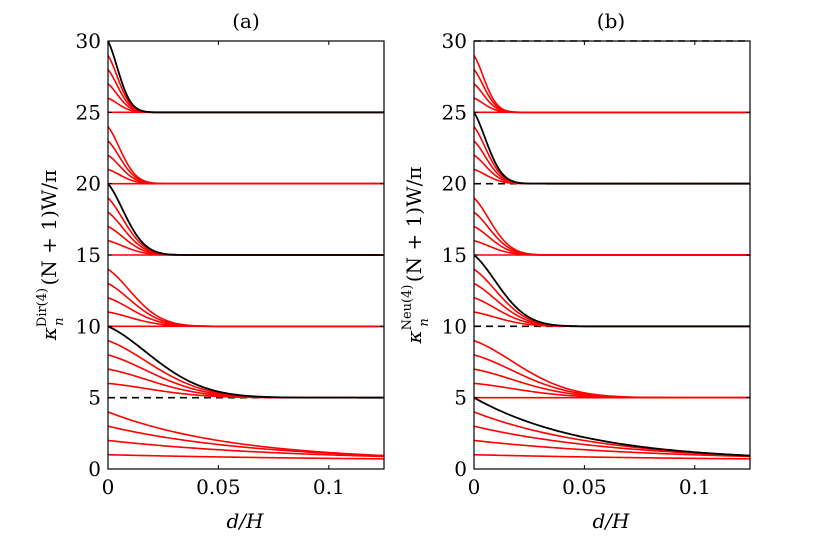 The image size is (830, 536). I want to click on panel-b-ytick-label-0: 0, so click(460, 469).